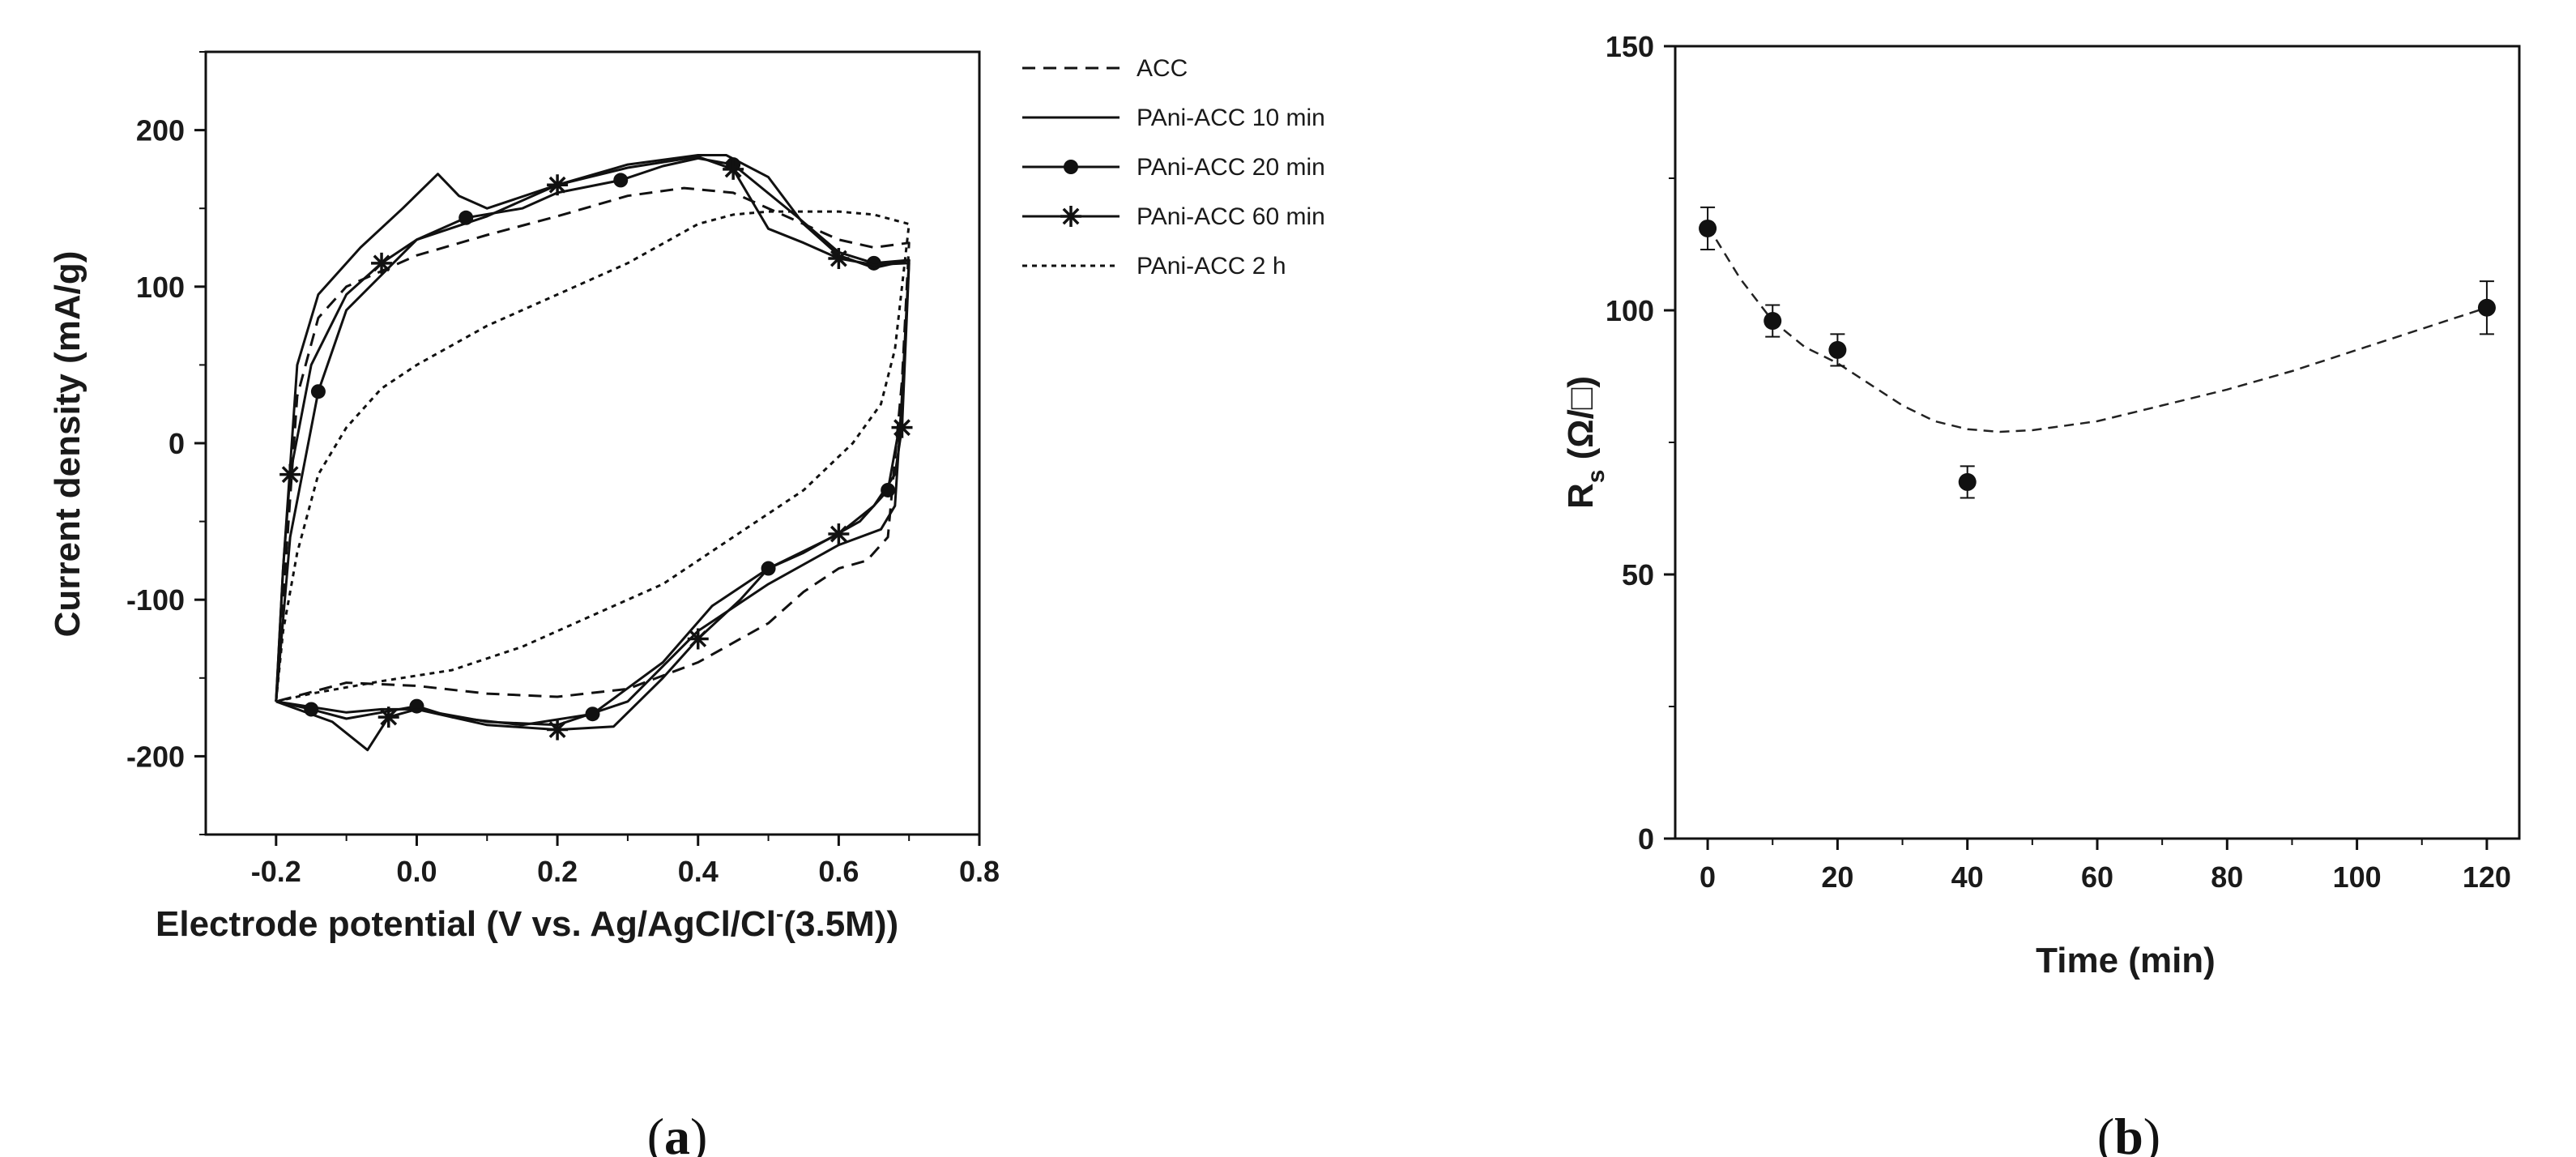  I want to click on series-pani-acc-20-min-curve, so click(593, 442).